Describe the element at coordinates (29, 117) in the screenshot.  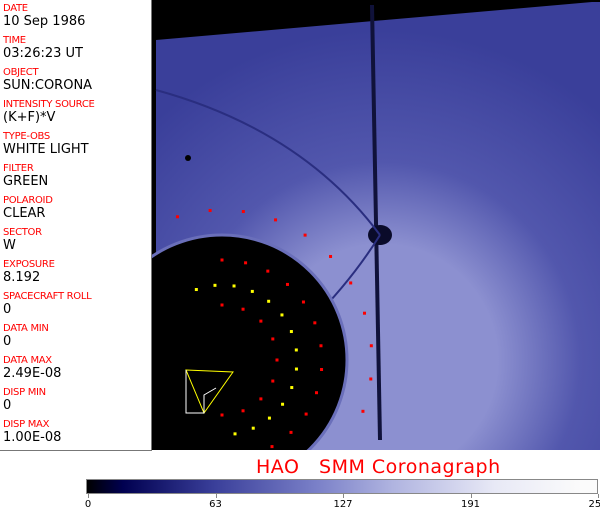
I see `field-value: (K+F)*V` at that location.